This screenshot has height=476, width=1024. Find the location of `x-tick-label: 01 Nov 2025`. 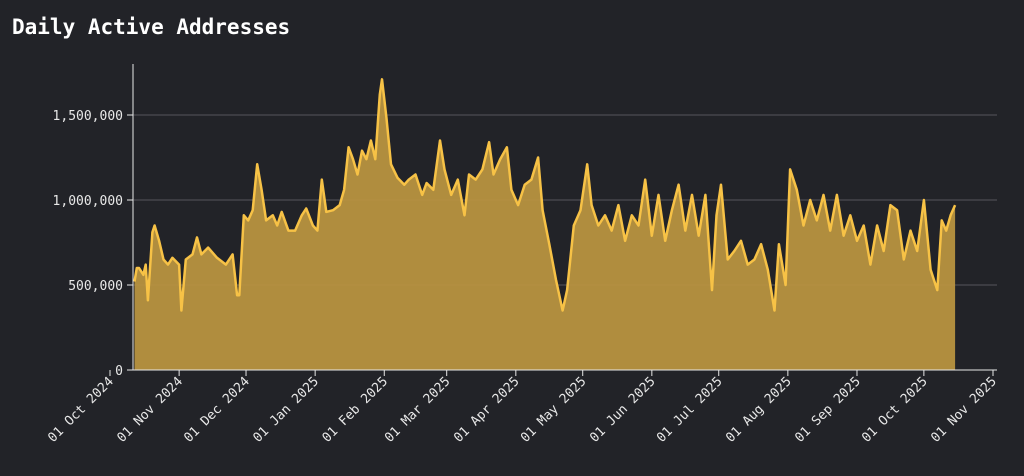

x-tick-label: 01 Nov 2025 is located at coordinates (963, 409).